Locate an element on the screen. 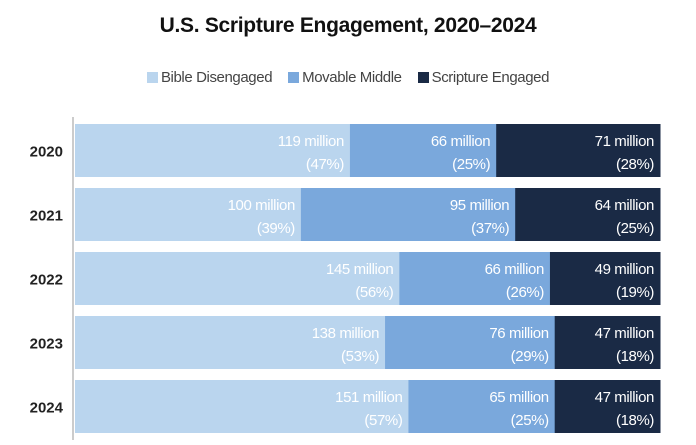 The image size is (696, 445). legend-item-scripture-engaged: Scripture Engaged is located at coordinates (483, 77).